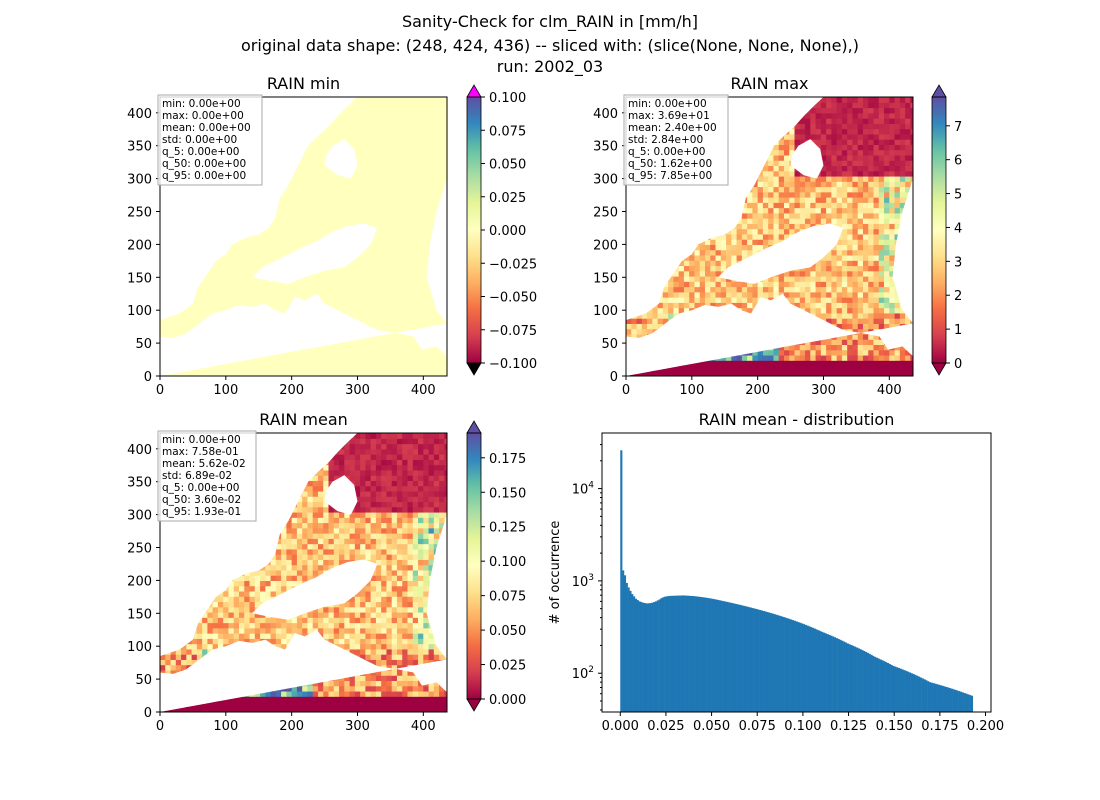 The width and height of the screenshot is (1100, 800). Describe the element at coordinates (513, 298) in the screenshot. I see `colorbar-tick-label: −0.050` at that location.